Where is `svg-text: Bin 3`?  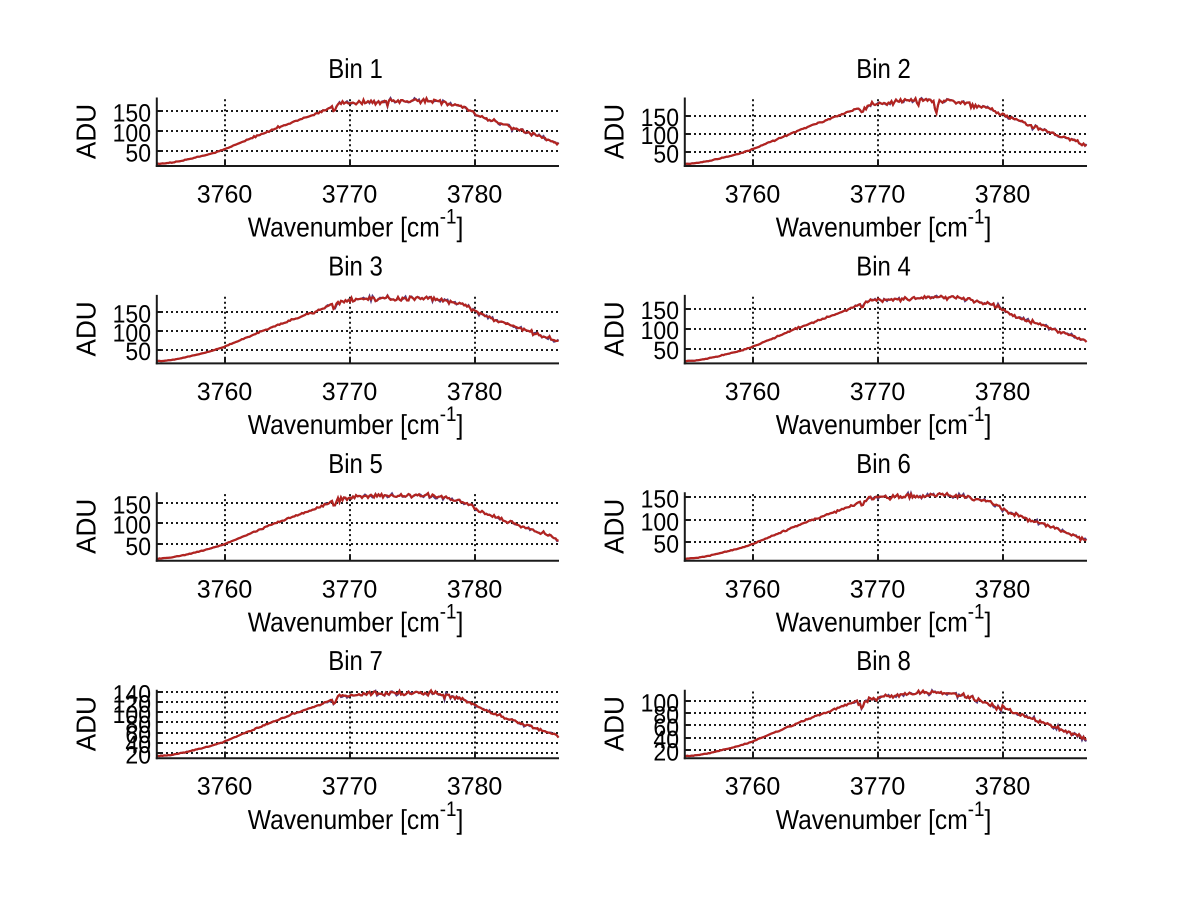 svg-text: Bin 3 is located at coordinates (355, 265).